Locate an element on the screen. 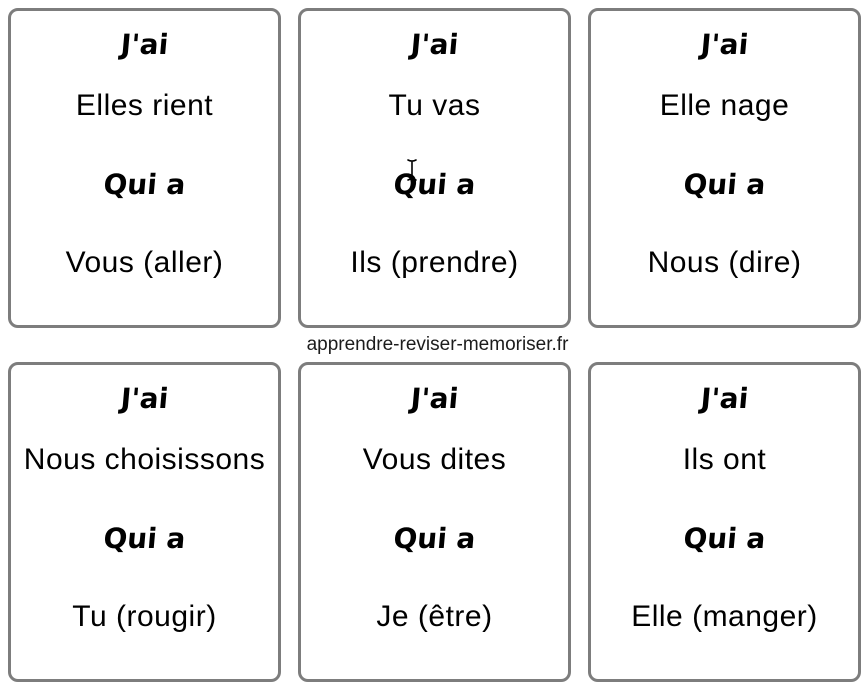  flashcard-5: J'ai Vous dites Qui a Je (être) is located at coordinates (434, 522).